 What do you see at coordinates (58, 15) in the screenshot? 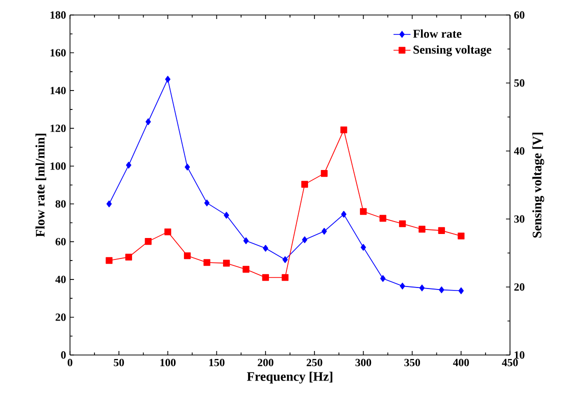
I see `y-tick-label: 180` at bounding box center [58, 15].